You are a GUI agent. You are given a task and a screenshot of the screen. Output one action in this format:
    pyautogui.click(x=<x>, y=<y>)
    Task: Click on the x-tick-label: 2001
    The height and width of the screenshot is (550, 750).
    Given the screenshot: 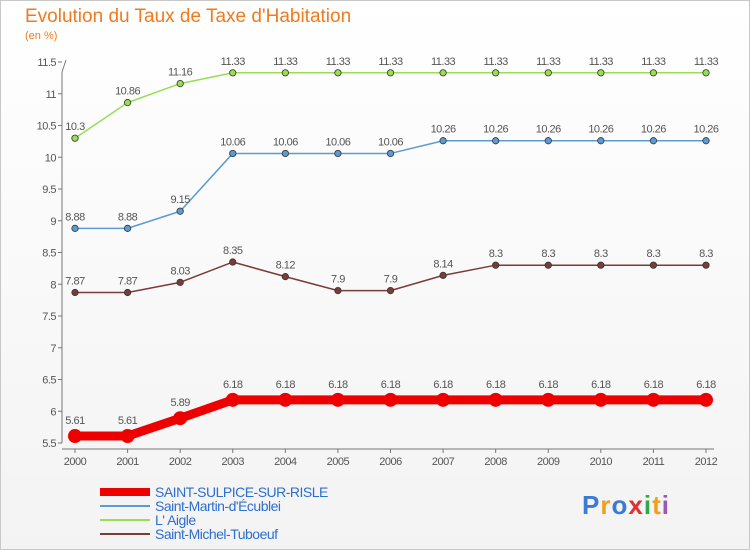 What is the action you would take?
    pyautogui.click(x=127, y=462)
    